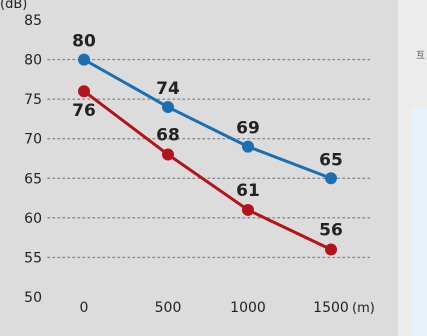 The height and width of the screenshot is (336, 427). What do you see at coordinates (33, 21) in the screenshot?
I see `y-tick-label-85: 85` at bounding box center [33, 21].